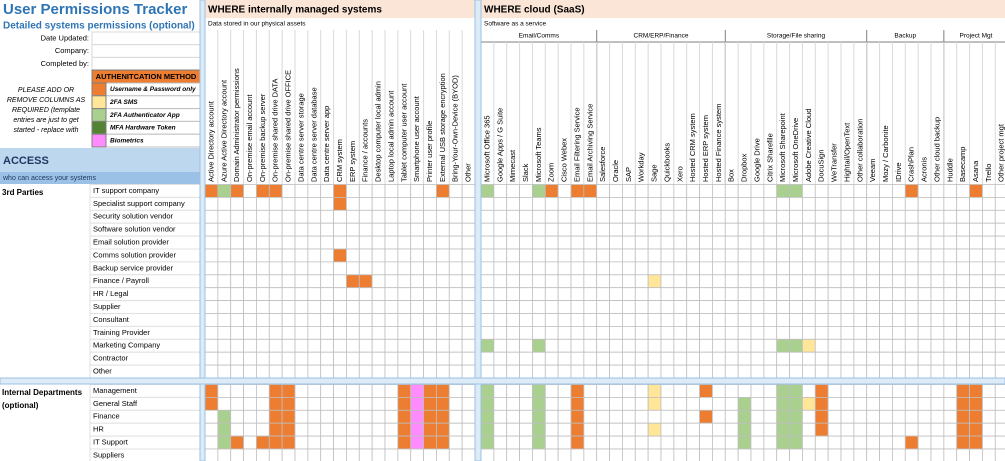 The image size is (1005, 461). Describe the element at coordinates (223, 130) in the screenshot. I see `column-header: Azure Active Directory account` at that location.